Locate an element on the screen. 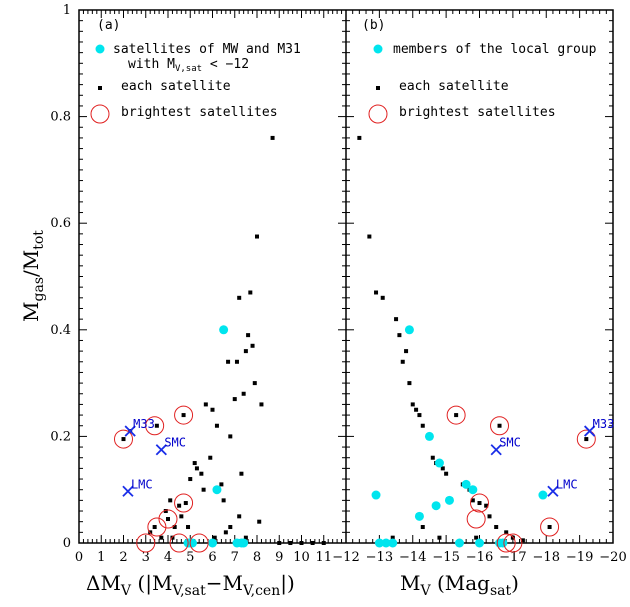 The width and height of the screenshot is (630, 607). y-tick-label: 1 is located at coordinates (67, 10).